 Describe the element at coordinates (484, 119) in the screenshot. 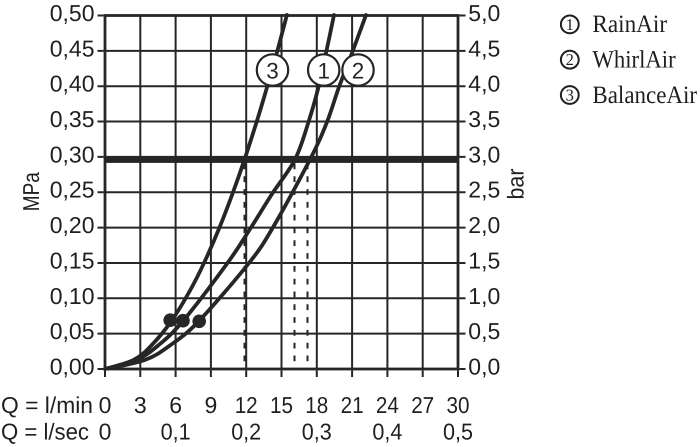

I see `svg-text: 3,5` at that location.